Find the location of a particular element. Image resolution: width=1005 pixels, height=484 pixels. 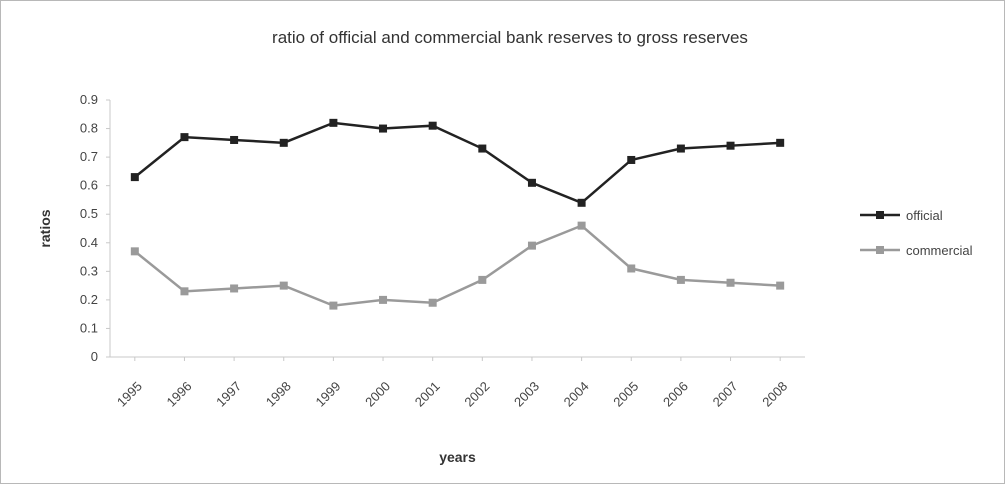

legend-label-official: official is located at coordinates (924, 215).